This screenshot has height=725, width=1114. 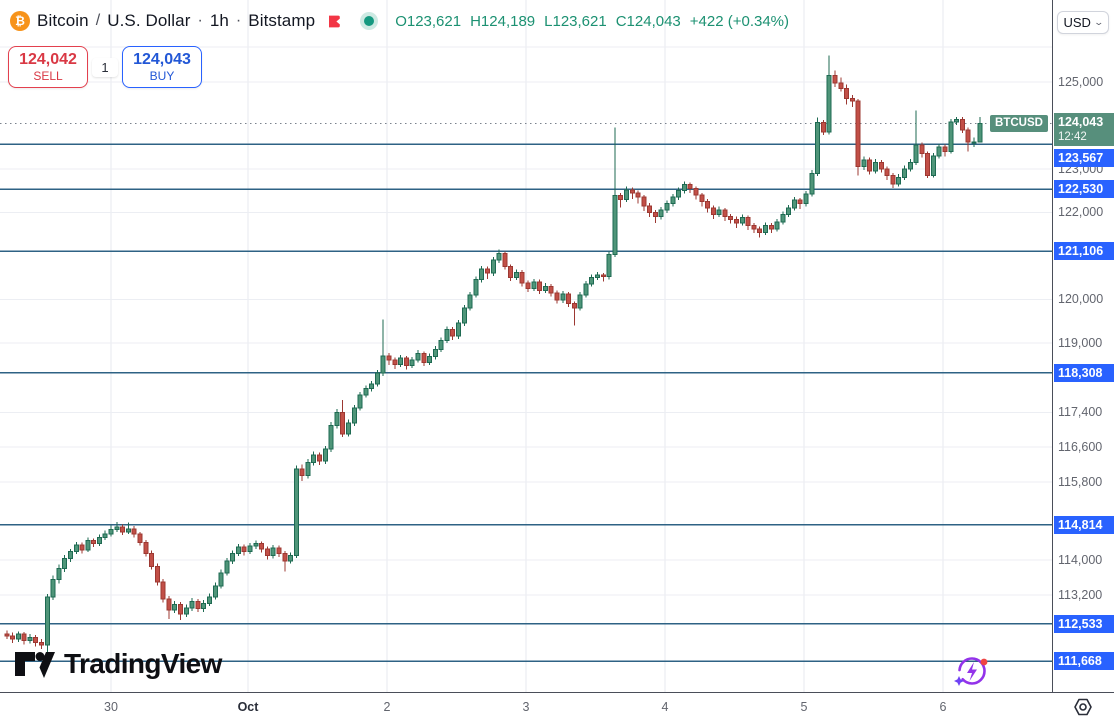 I want to click on time-label: Oct, so click(x=248, y=707).